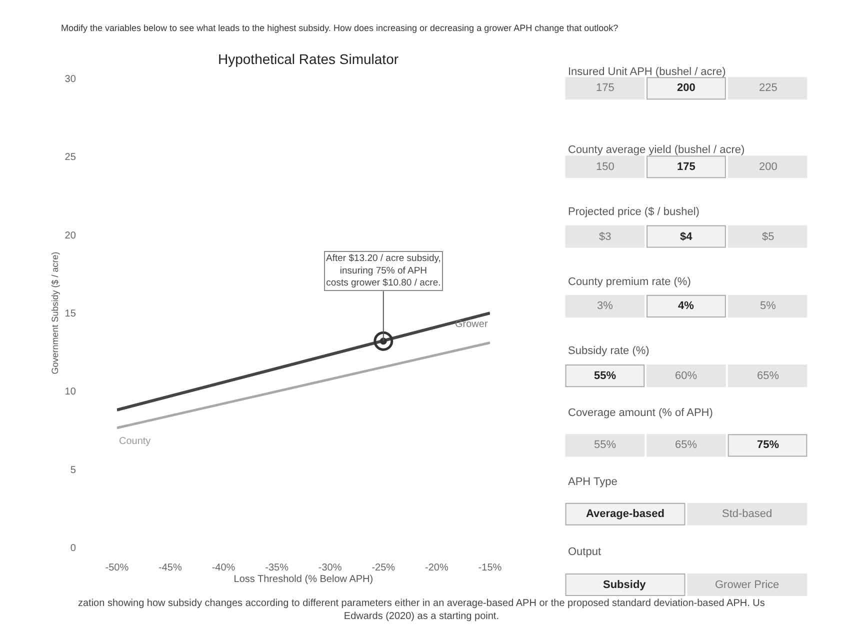  Describe the element at coordinates (73, 470) in the screenshot. I see `y-tick-label: 5` at that location.